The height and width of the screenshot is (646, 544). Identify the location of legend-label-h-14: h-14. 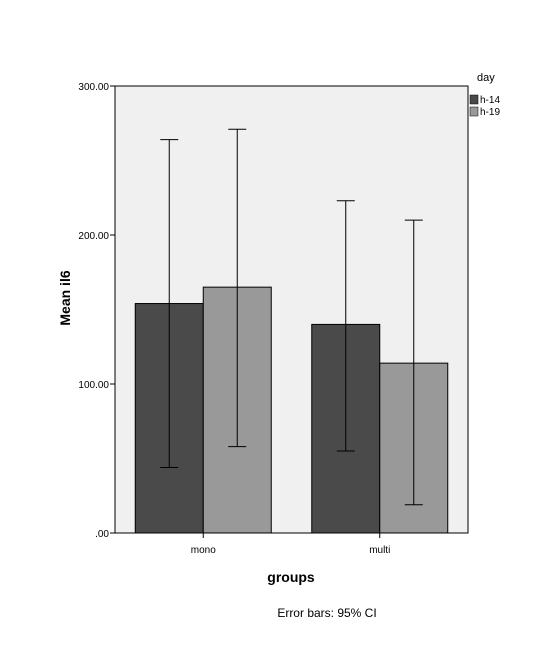
(490, 100).